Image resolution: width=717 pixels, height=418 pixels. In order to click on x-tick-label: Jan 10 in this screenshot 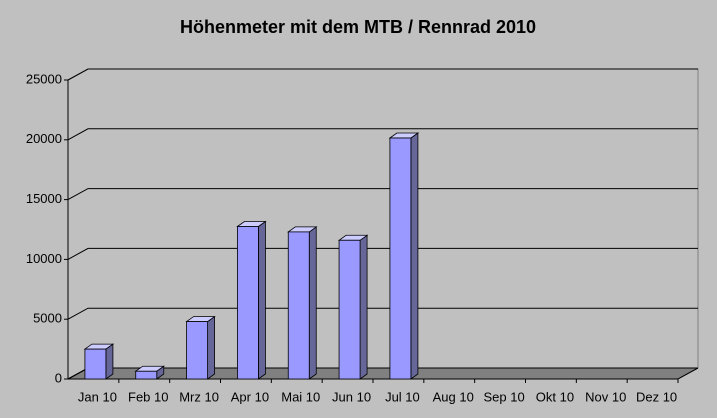, I will do `click(97, 396)`.